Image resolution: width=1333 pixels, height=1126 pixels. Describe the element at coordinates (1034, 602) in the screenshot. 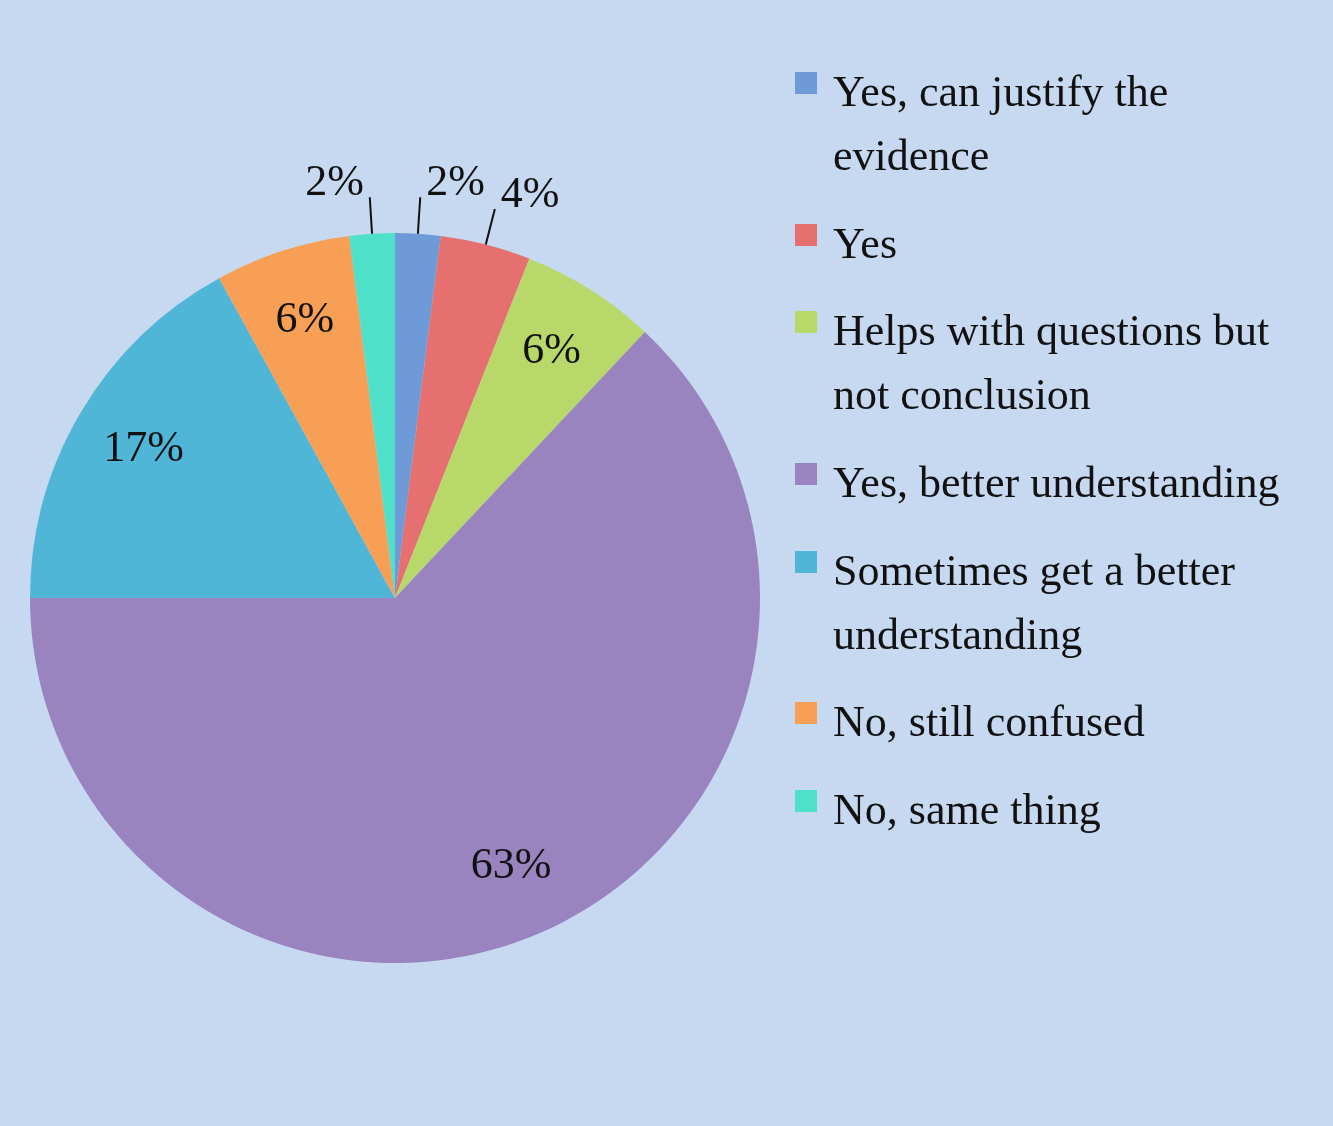

I see `legend-label: Sometimes get a better understanding` at that location.